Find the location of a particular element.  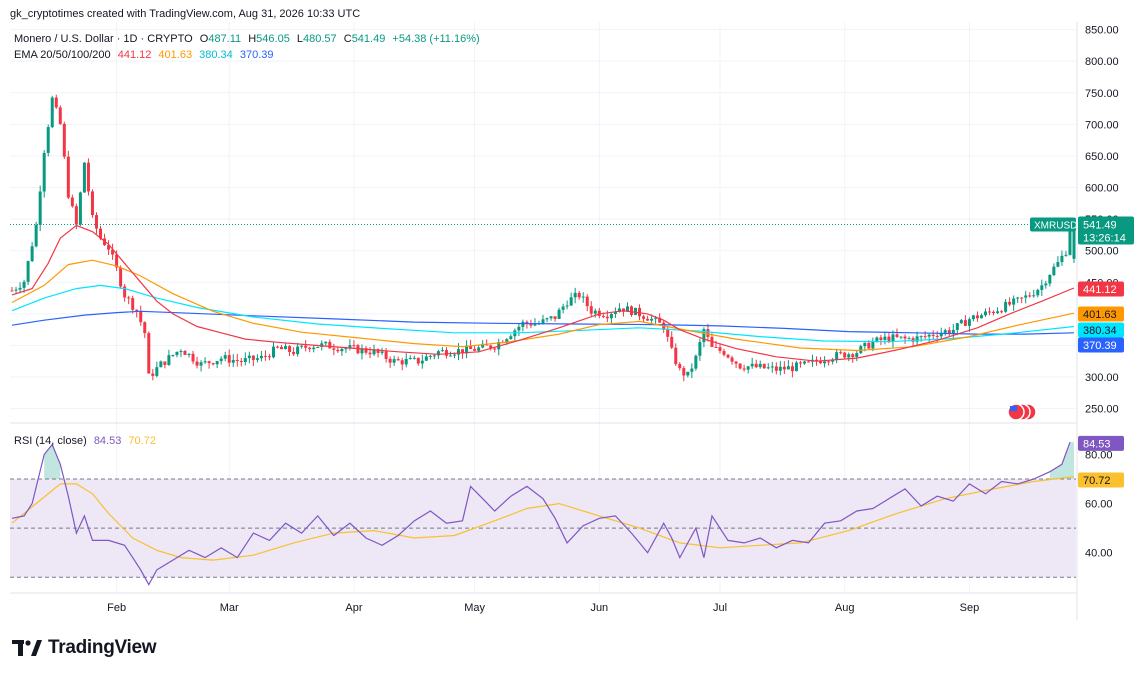

tradingview-logo-icon is located at coordinates (27, 648).